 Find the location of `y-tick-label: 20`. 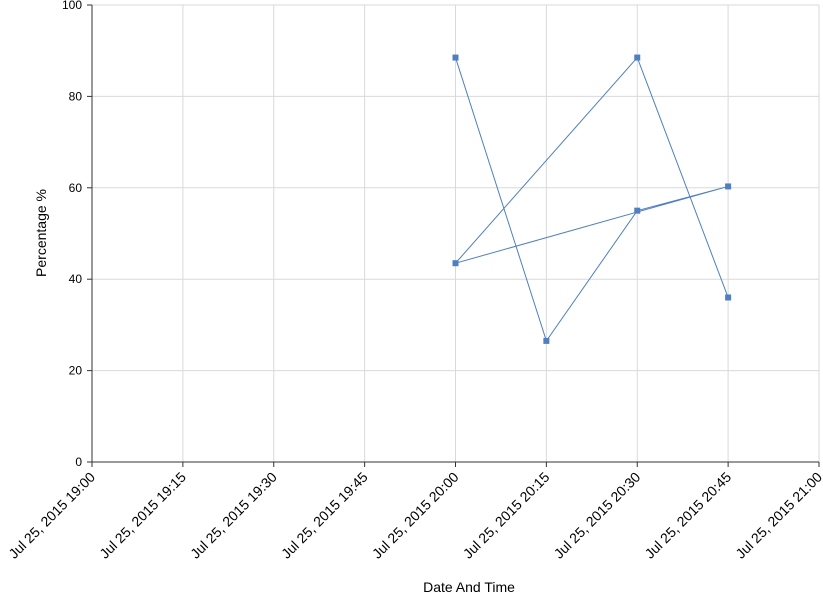

y-tick-label: 20 is located at coordinates (76, 371).